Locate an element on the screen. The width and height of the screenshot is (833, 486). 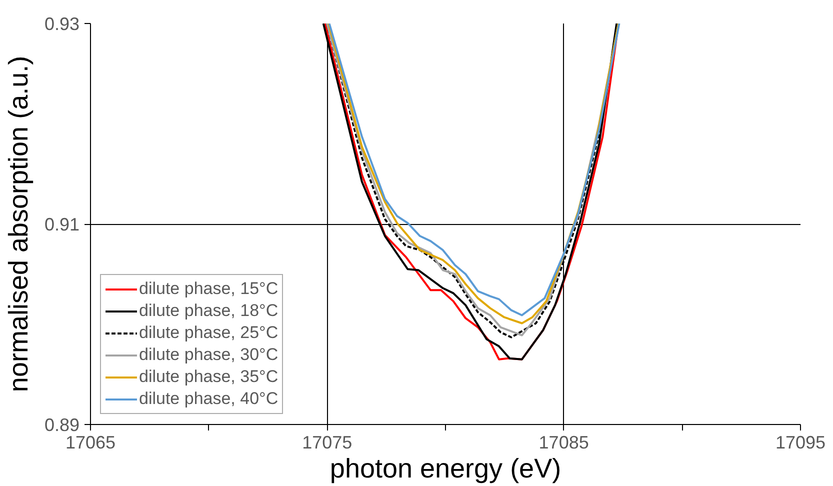
legend-label: dilute phase, 18°C is located at coordinates (208, 311).